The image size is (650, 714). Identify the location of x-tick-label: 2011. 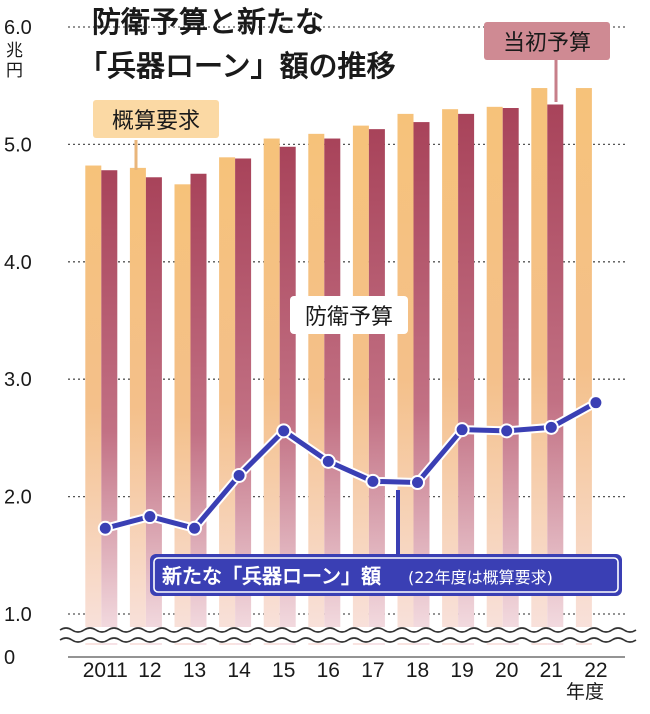
(105, 670).